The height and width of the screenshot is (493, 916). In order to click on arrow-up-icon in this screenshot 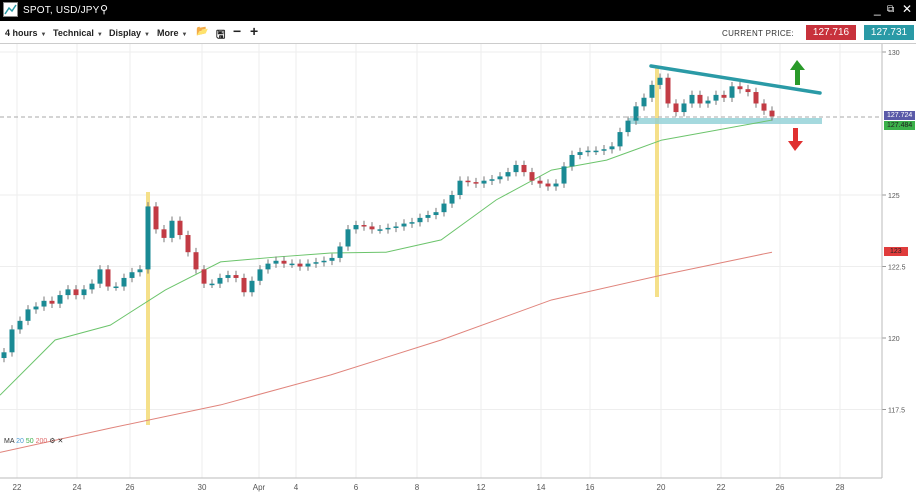, I will do `click(797, 72)`.